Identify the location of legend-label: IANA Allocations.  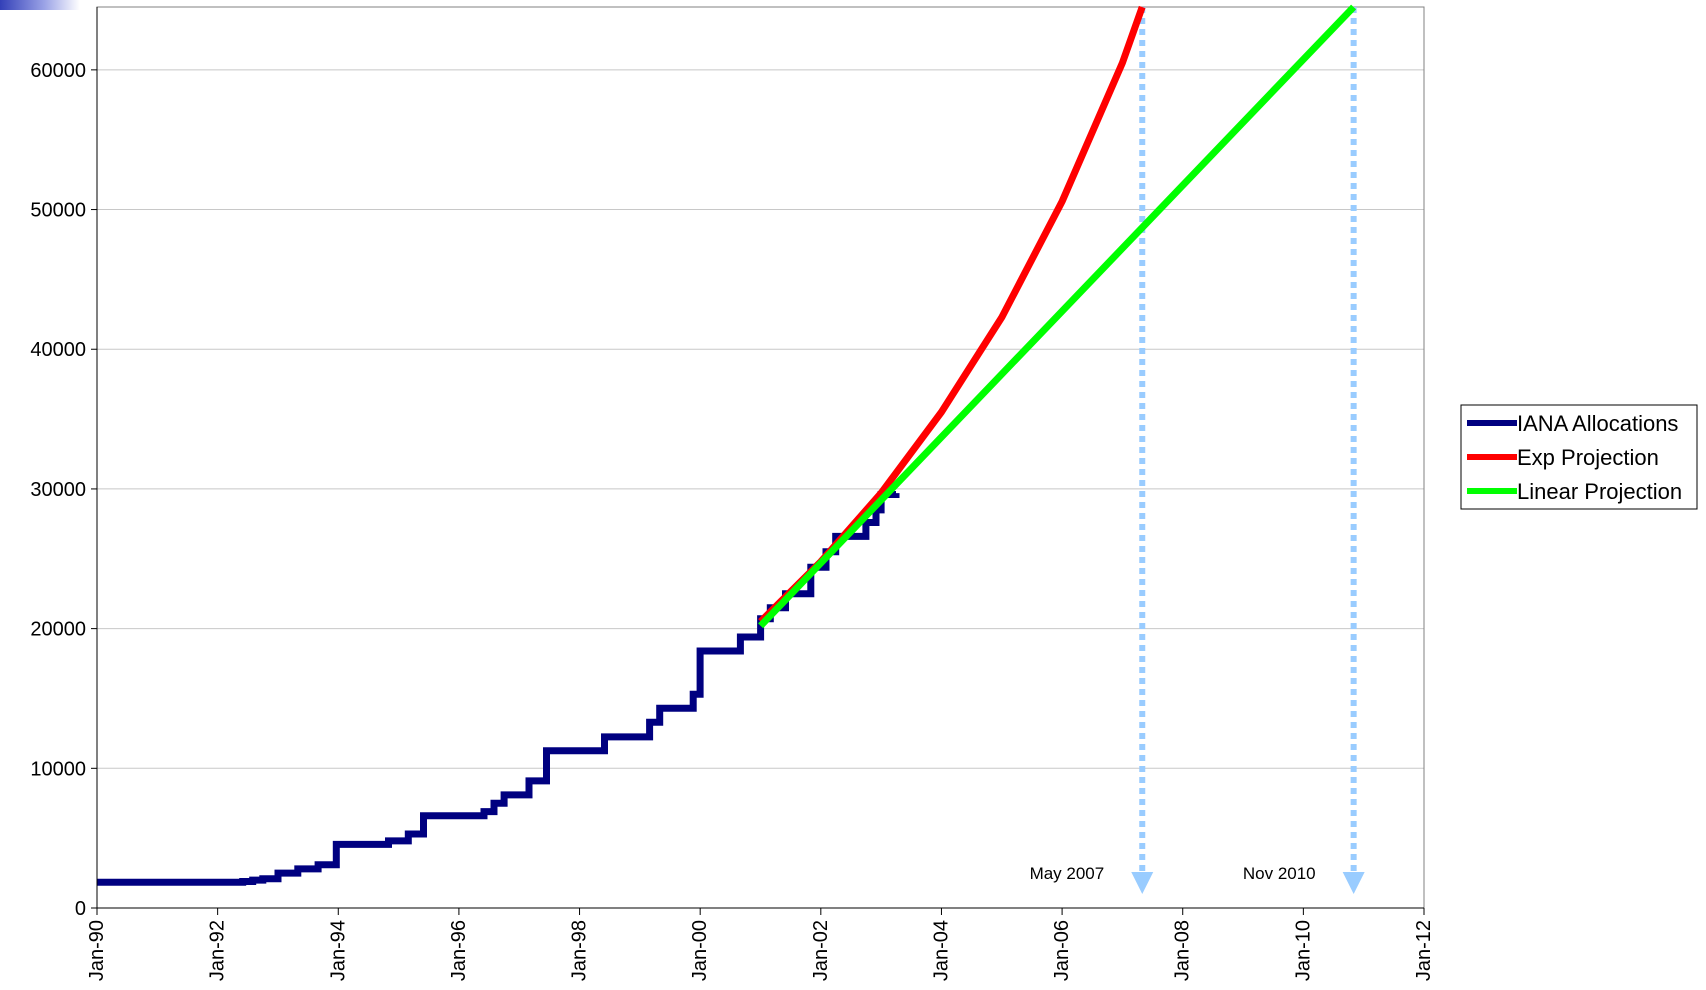
(1597, 423).